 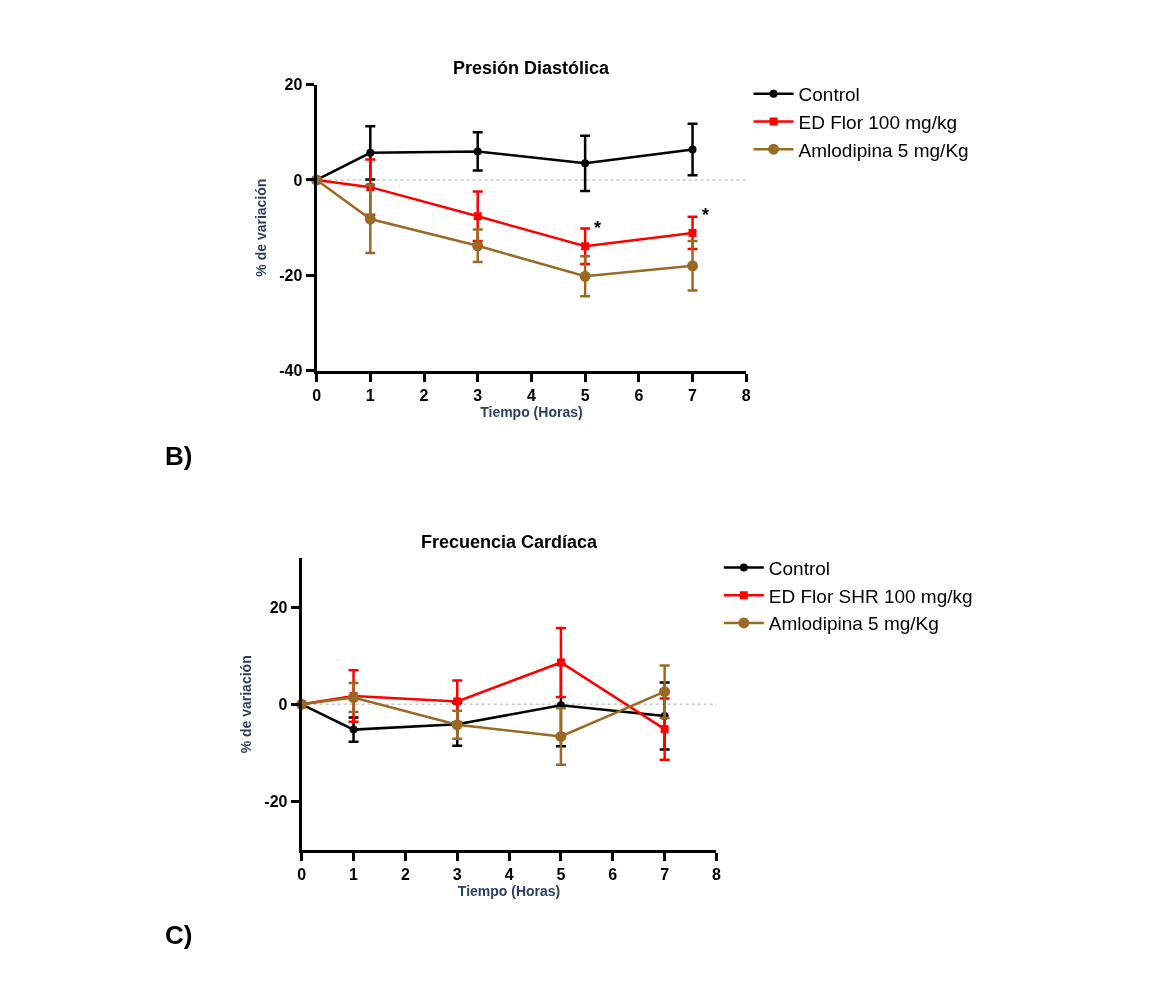 What do you see at coordinates (510, 542) in the screenshot?
I see `chart-title: Frecuencia Cardíaca` at bounding box center [510, 542].